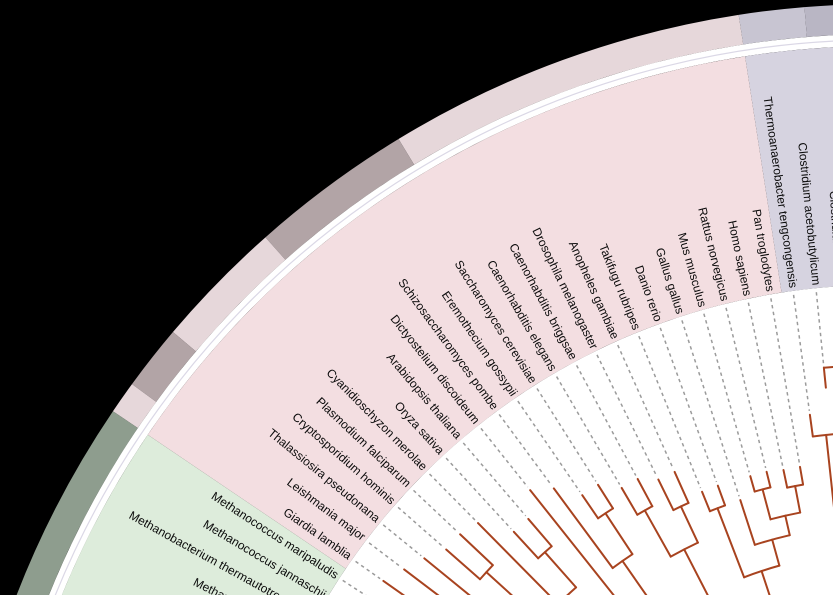  Describe the element at coordinates (765, 384) in the screenshot. I see `leader-line-homo-sapiens` at that location.